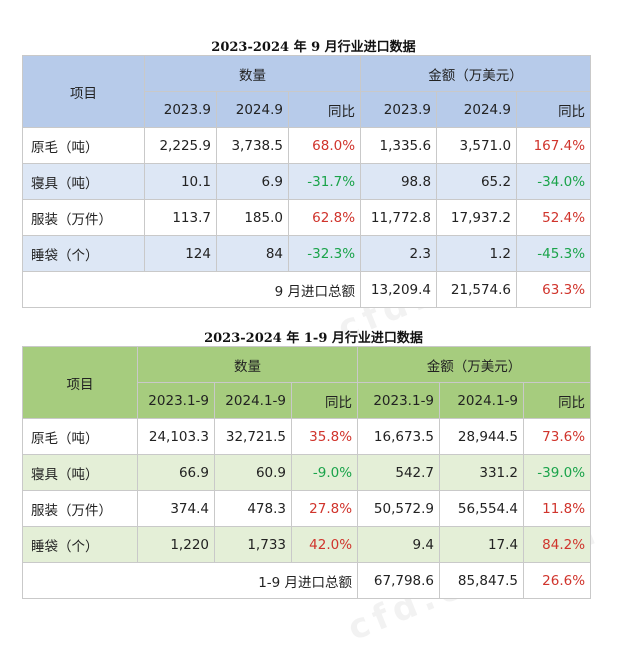  Describe the element at coordinates (477, 109) in the screenshot. I see `subheader-a2: 2024.9` at that location.